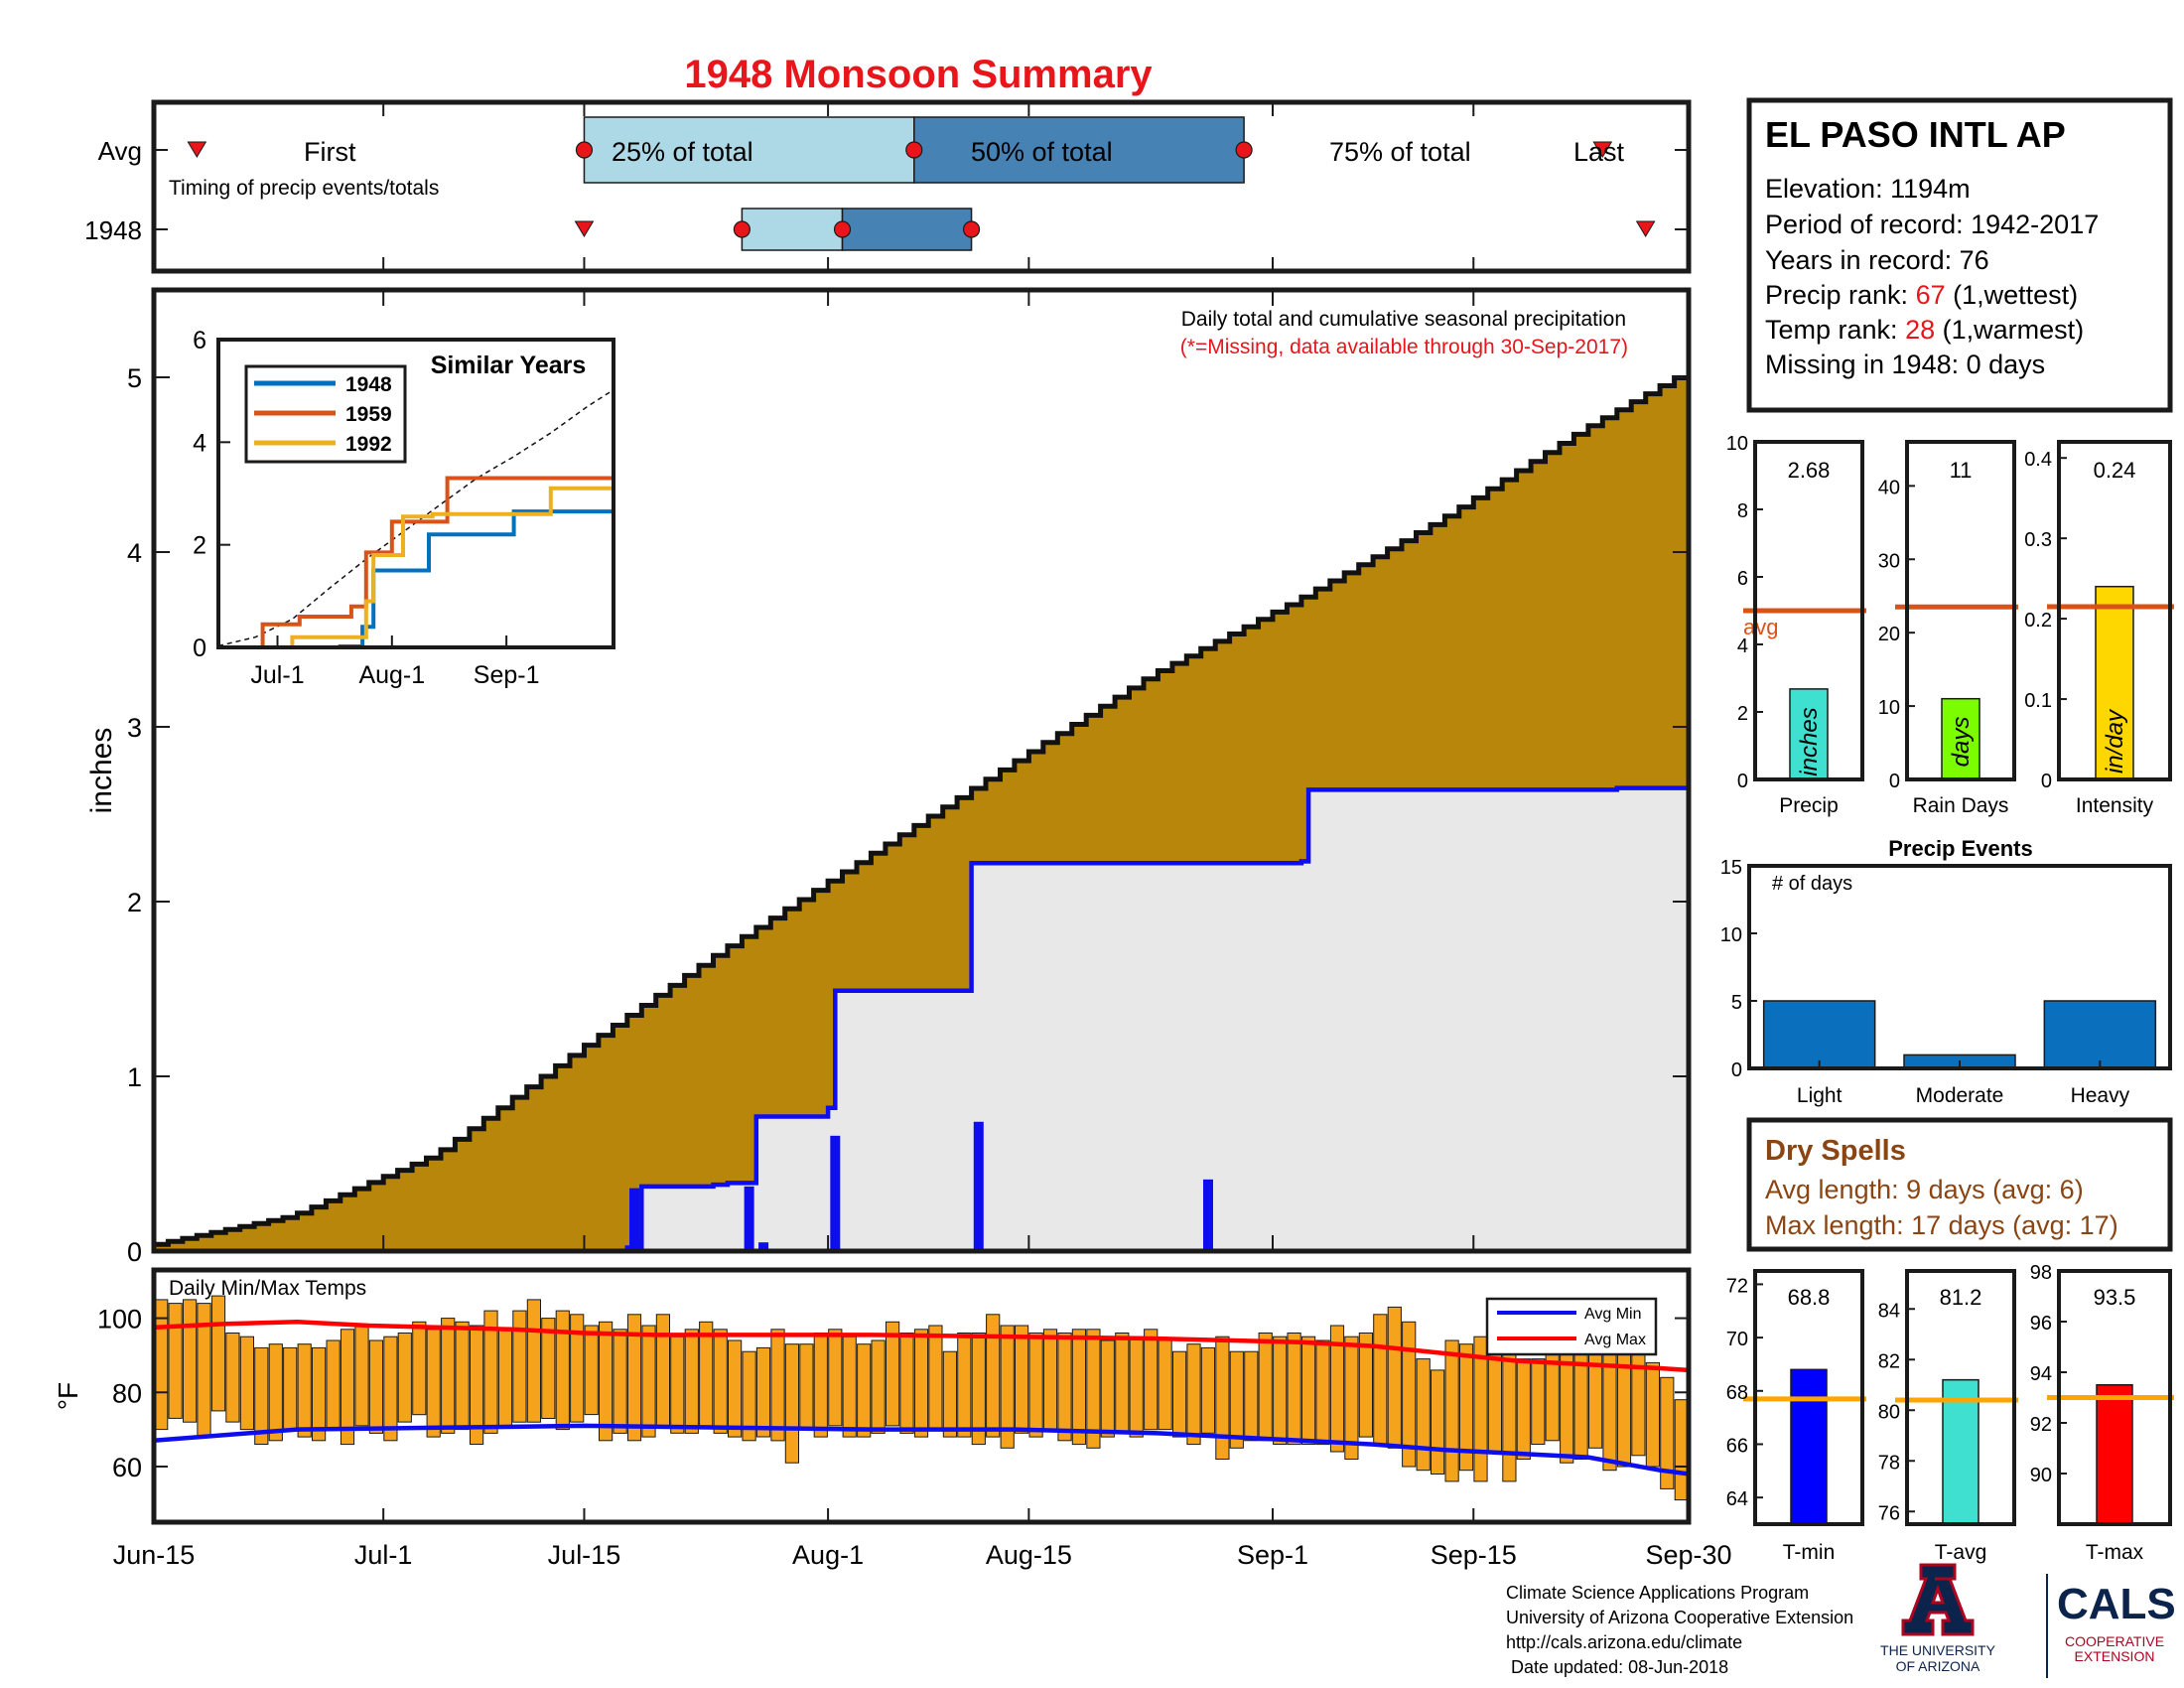  I want to click on panel-category-label: Intensity, so click(2115, 805).